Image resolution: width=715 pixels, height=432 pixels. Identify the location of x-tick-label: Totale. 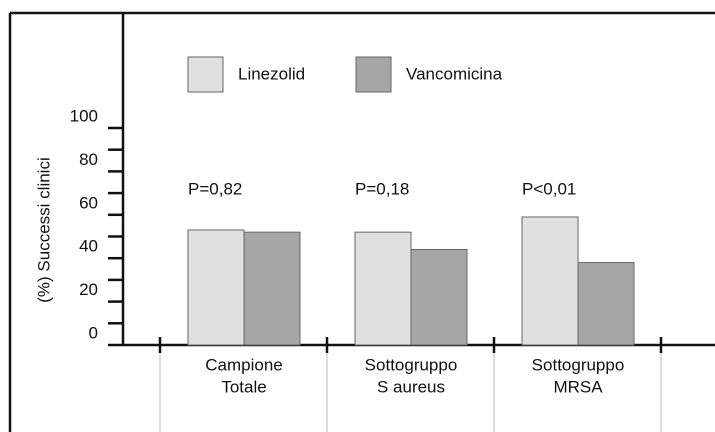
(243, 386).